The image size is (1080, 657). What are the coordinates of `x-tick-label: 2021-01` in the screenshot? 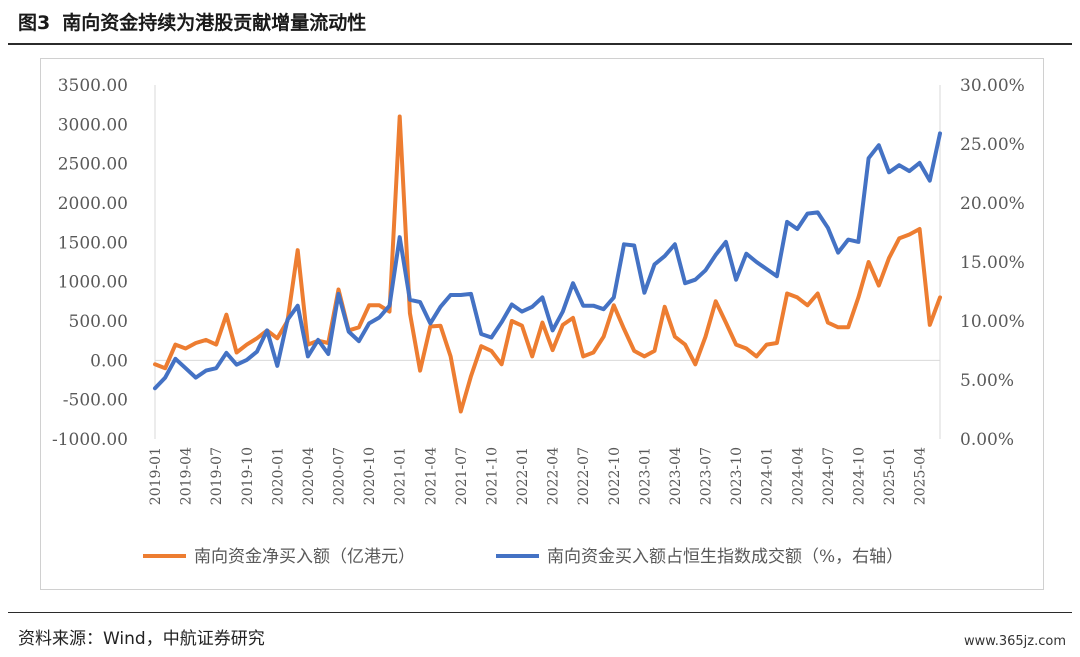 It's located at (401, 476).